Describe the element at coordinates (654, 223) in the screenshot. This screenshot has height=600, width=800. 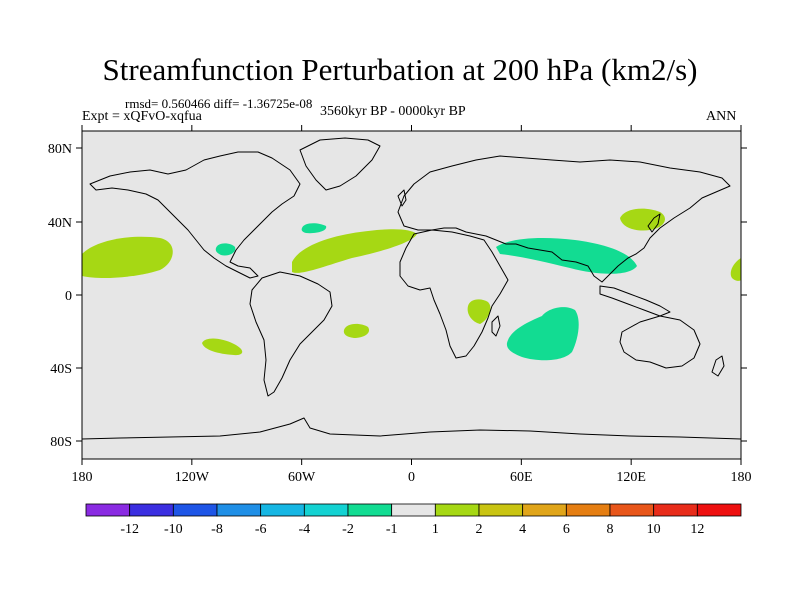
I see `coastline-japan` at that location.